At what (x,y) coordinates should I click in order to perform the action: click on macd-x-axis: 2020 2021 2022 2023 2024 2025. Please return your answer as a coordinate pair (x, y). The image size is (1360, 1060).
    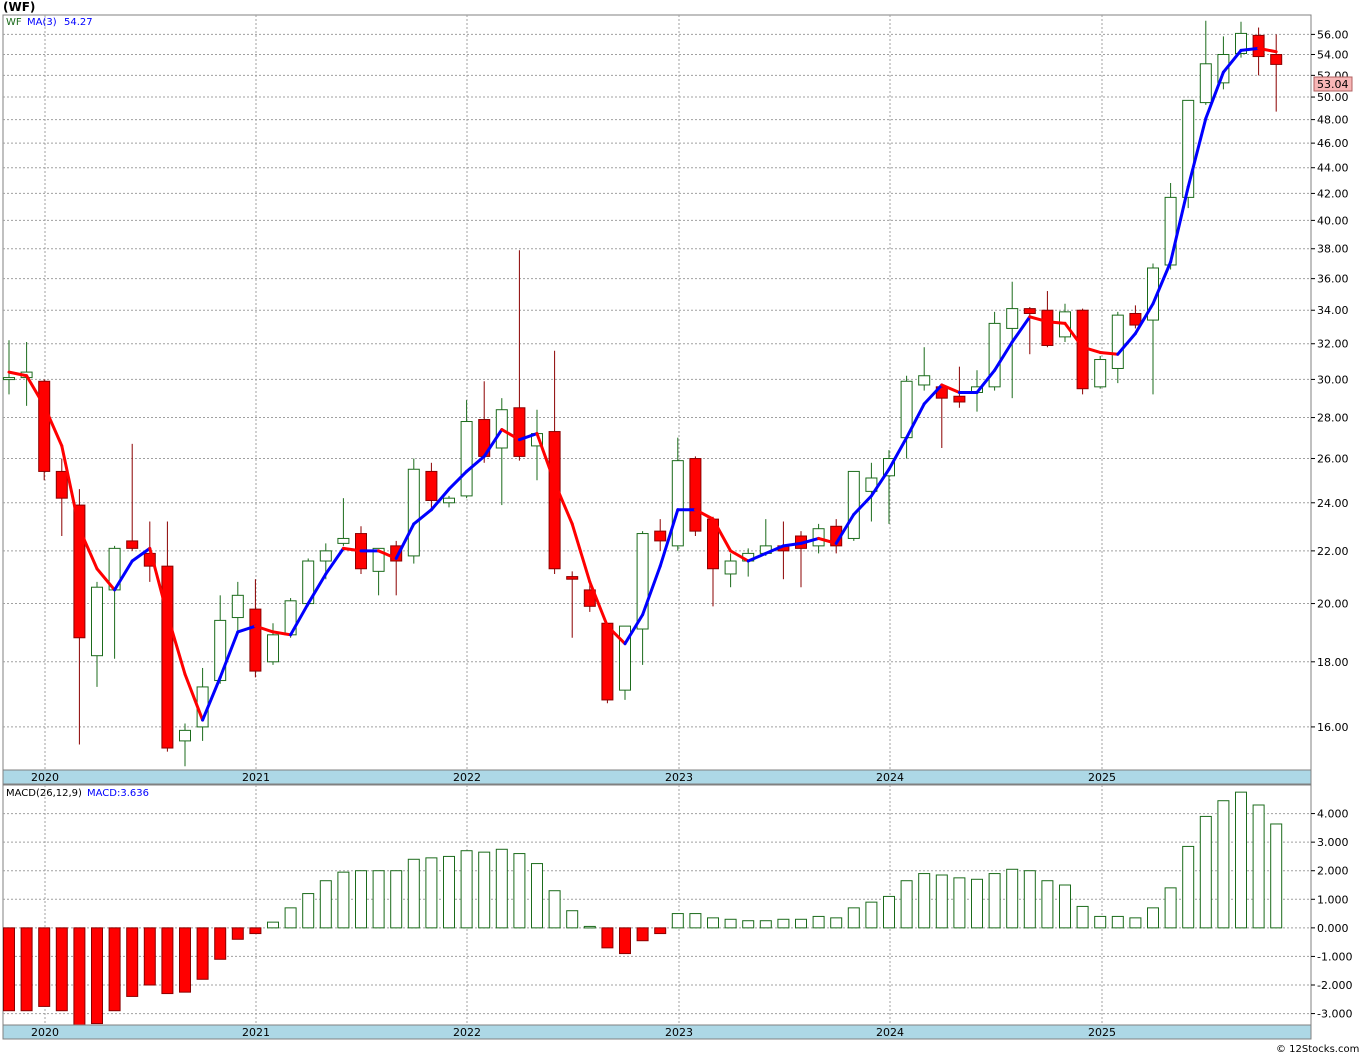
    Looking at the image, I should click on (573, 1032).